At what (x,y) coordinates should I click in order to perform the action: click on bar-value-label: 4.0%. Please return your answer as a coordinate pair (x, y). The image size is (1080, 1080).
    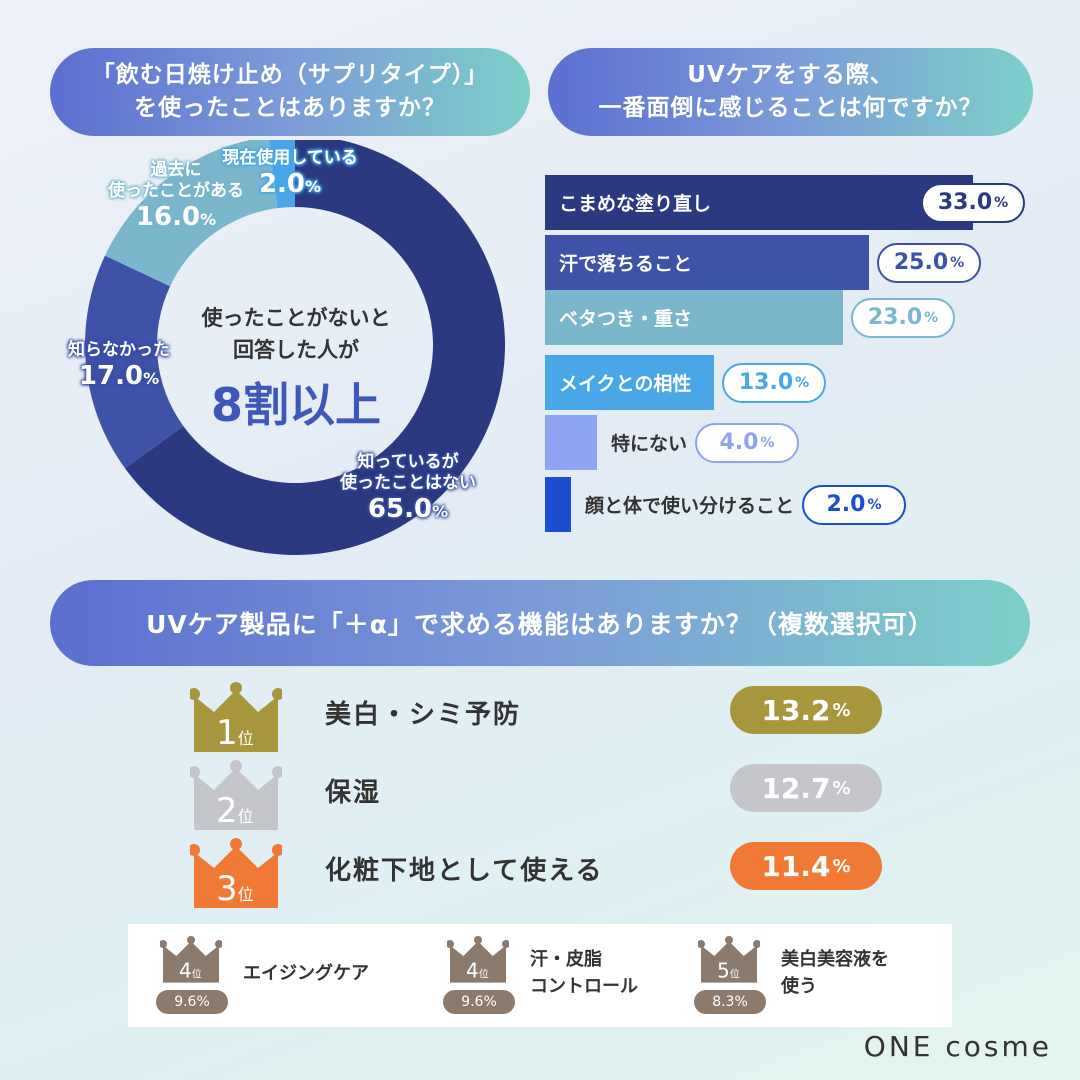
    Looking at the image, I should click on (747, 442).